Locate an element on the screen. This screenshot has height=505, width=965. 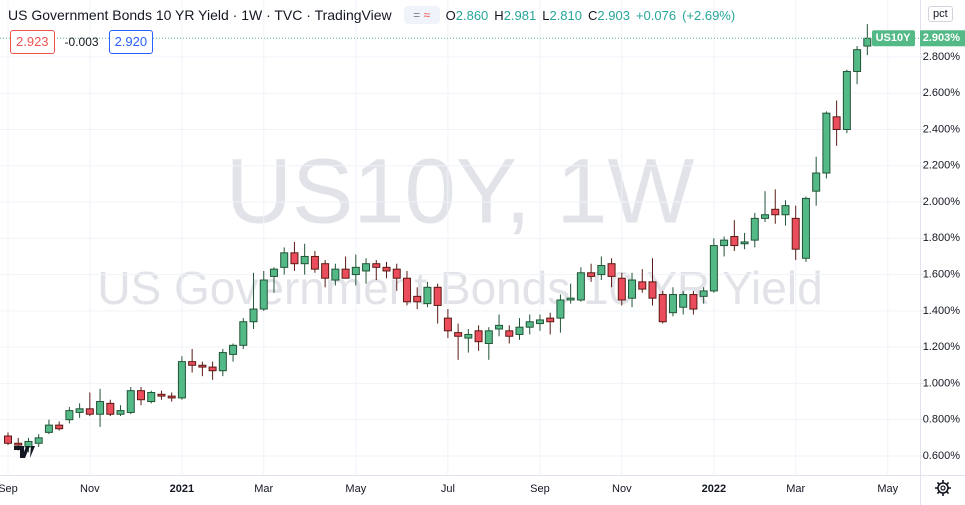
compare-icon: = ≈ is located at coordinates (421, 15).